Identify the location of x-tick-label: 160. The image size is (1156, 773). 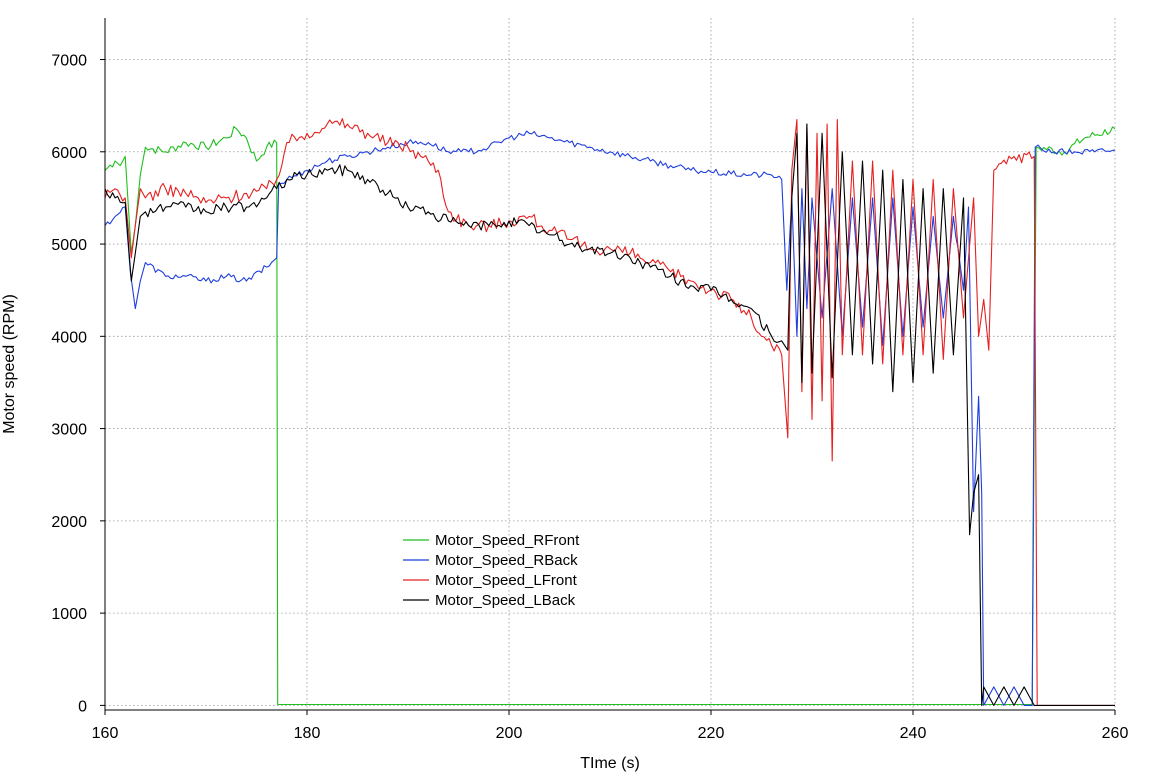
(105, 733).